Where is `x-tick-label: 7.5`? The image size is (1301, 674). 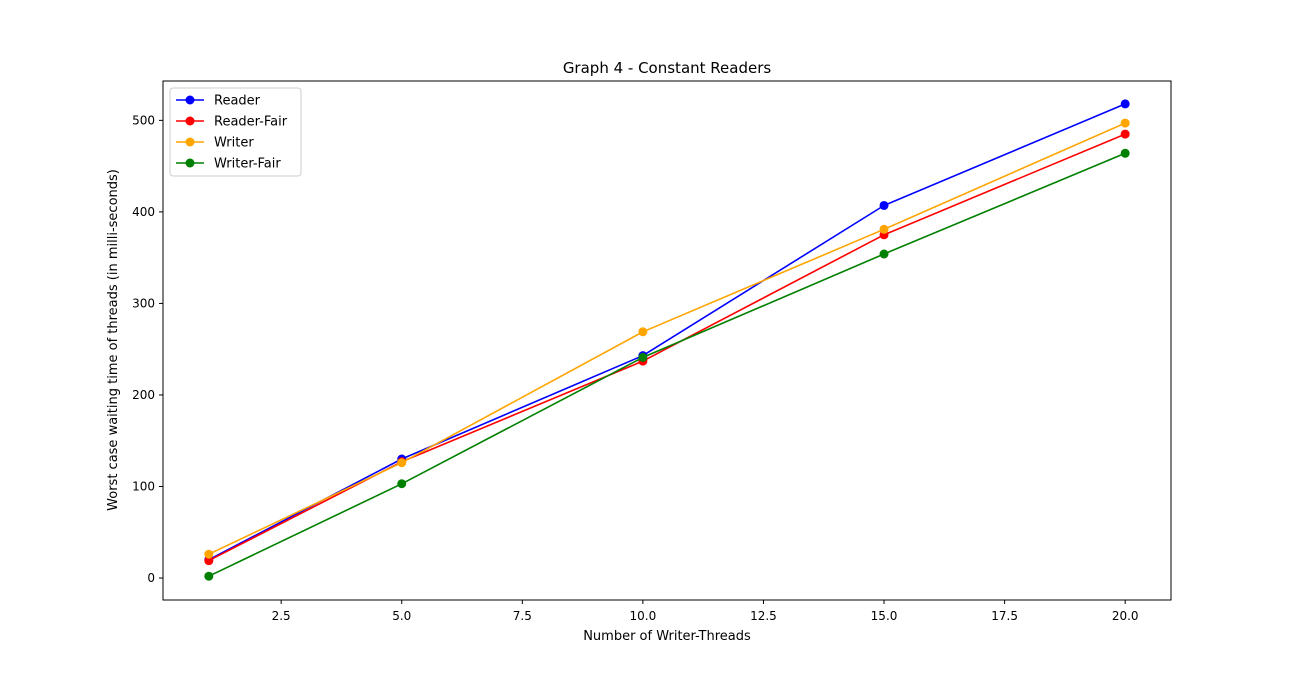 x-tick-label: 7.5 is located at coordinates (522, 616).